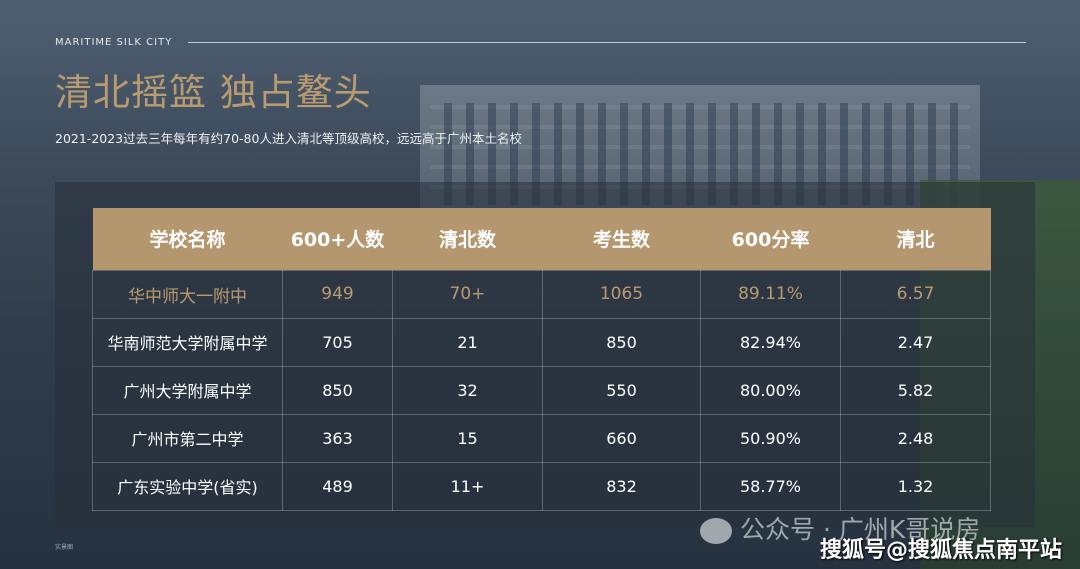  Describe the element at coordinates (941, 550) in the screenshot. I see `watermark-sohu: 搜狐号@搜狐焦点南平站` at that location.